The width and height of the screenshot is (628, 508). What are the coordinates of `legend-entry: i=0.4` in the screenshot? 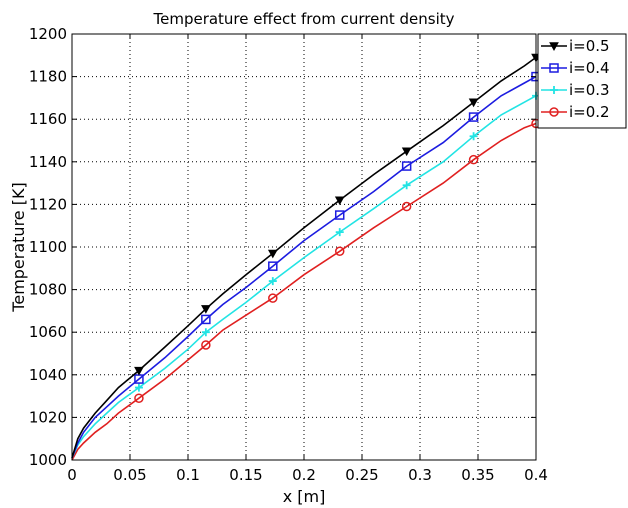 It's located at (575, 68).